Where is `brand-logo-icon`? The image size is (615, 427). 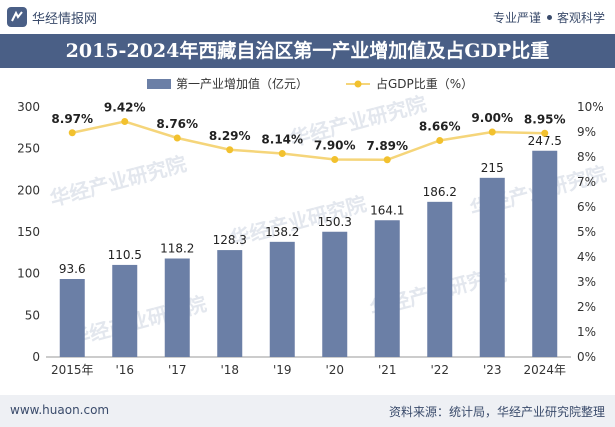
brand-logo-icon is located at coordinates (17, 17).